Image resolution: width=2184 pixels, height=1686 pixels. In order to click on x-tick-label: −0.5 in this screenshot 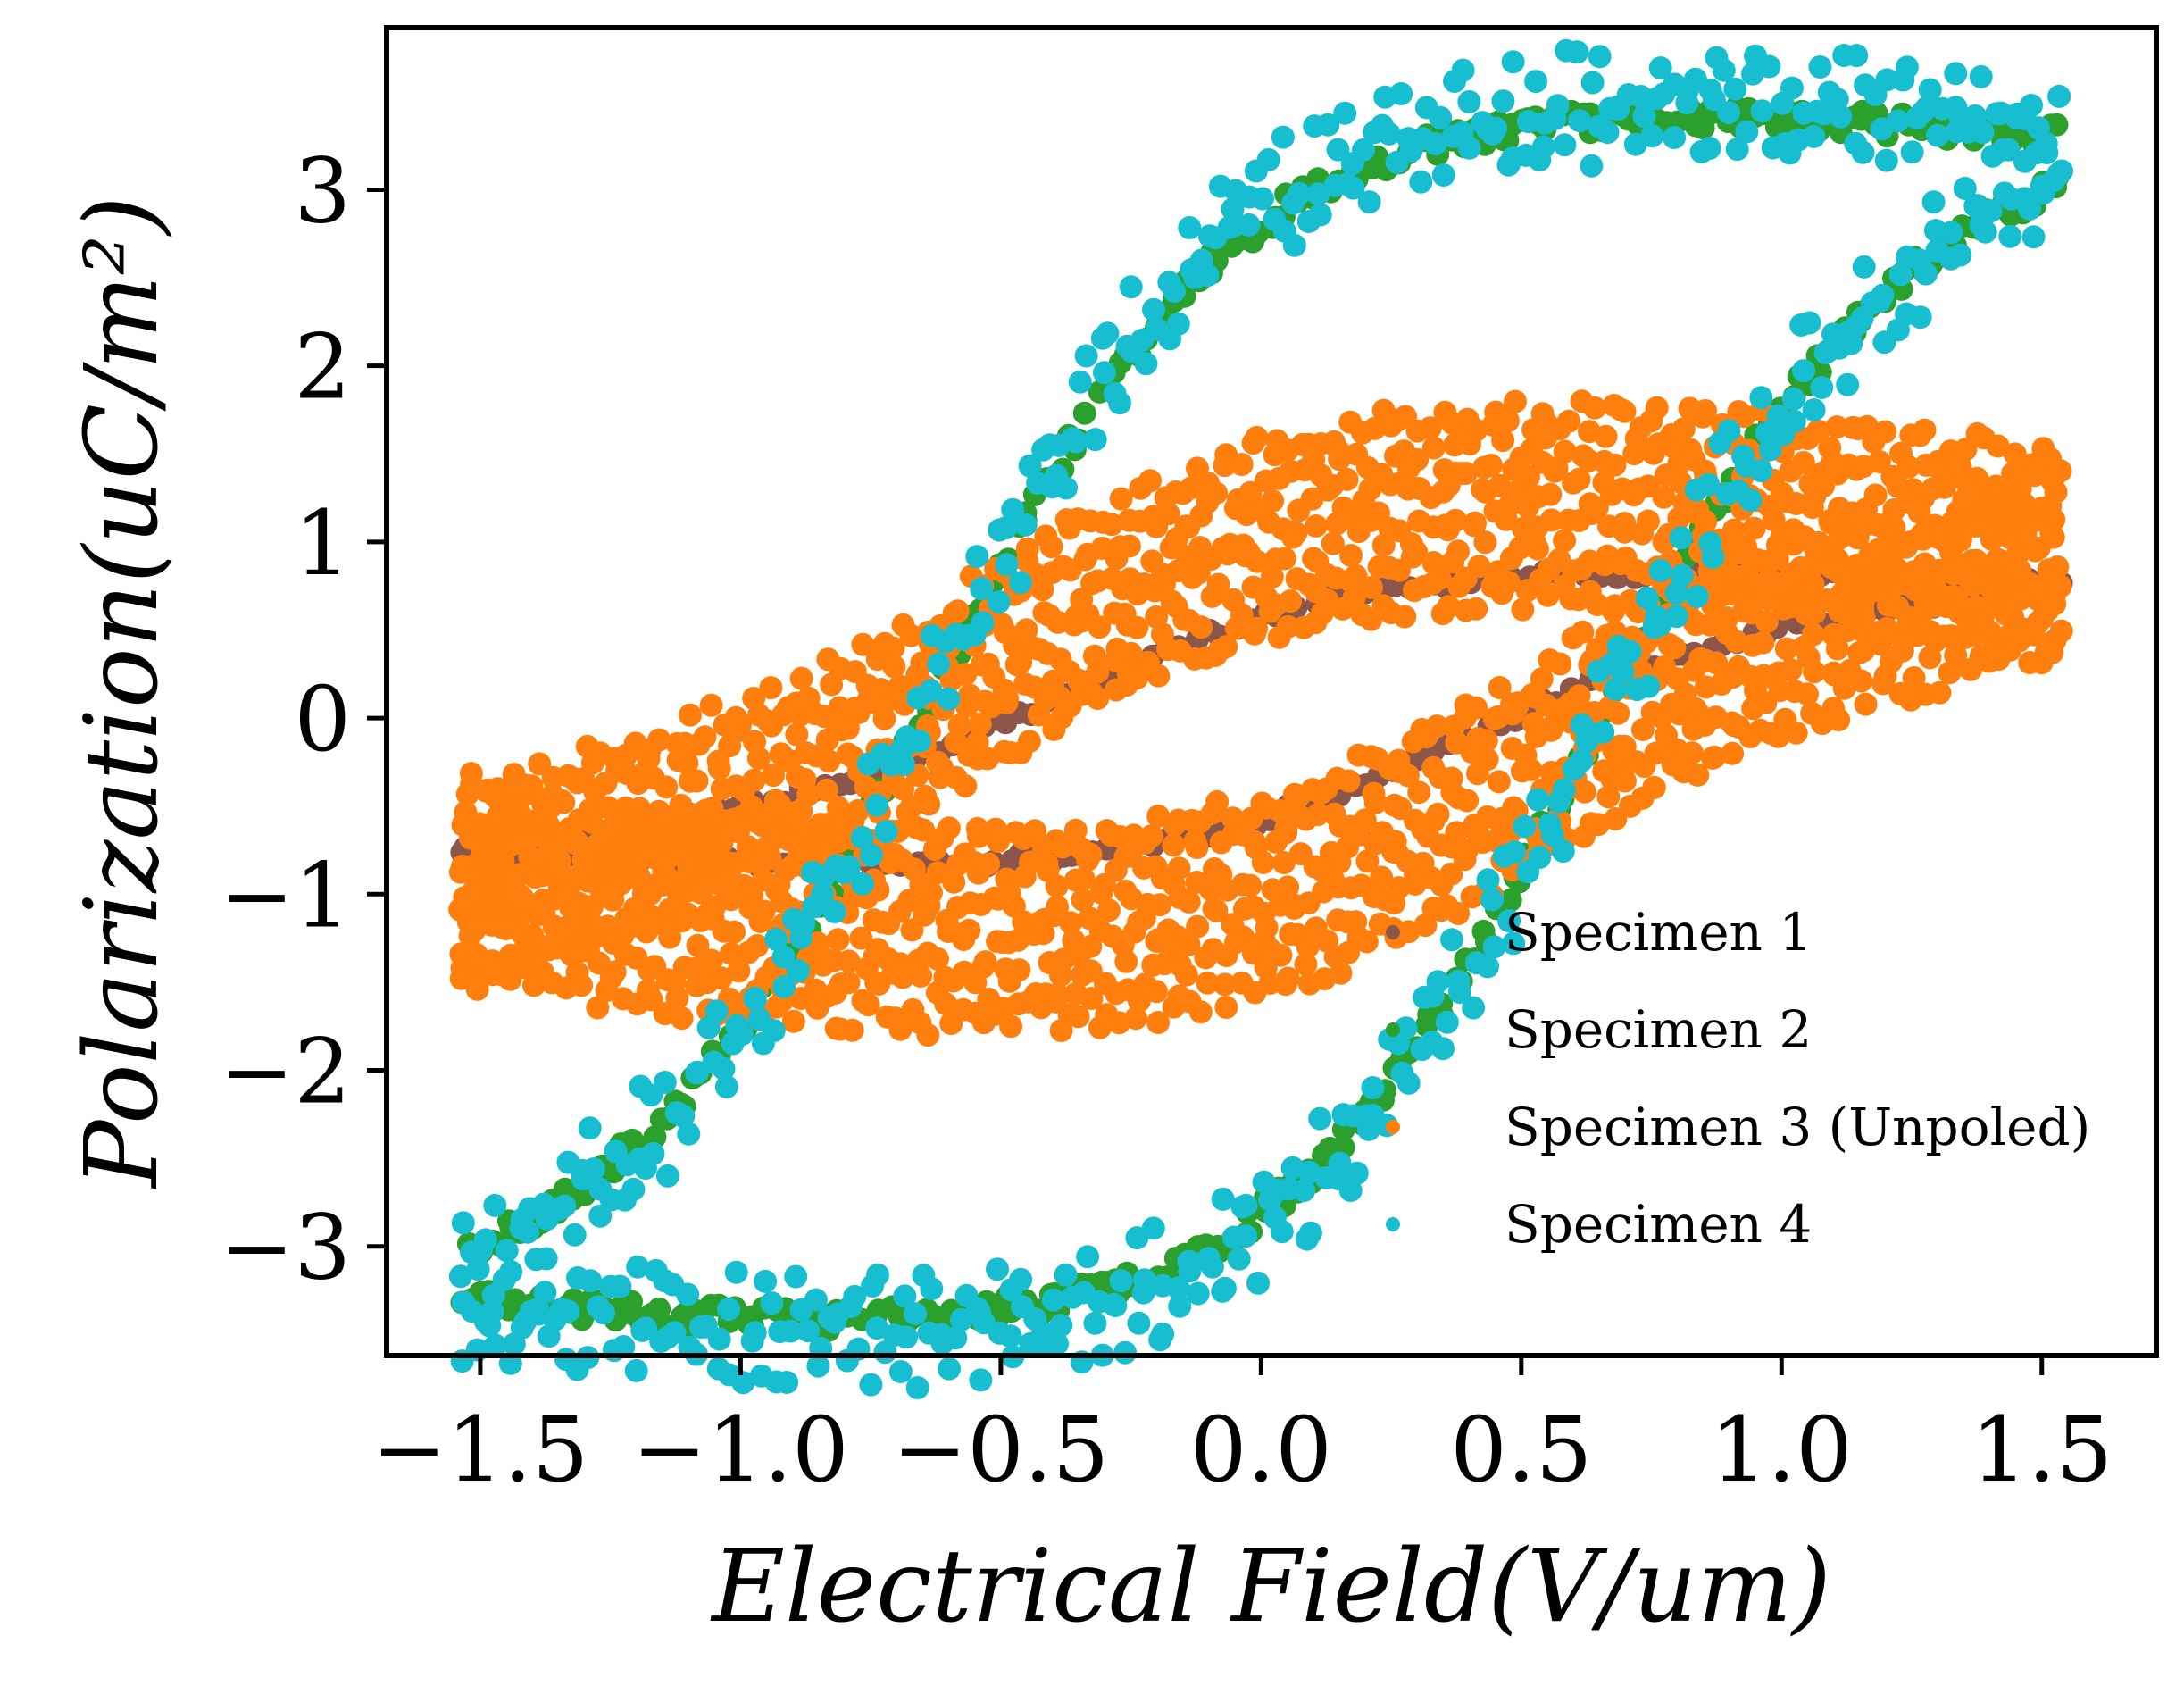, I will do `click(1001, 1450)`.